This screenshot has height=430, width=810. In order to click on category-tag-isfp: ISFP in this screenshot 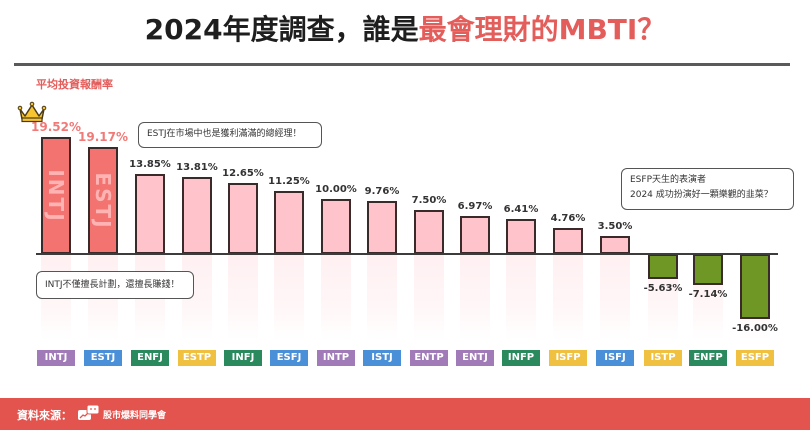, I will do `click(568, 358)`.